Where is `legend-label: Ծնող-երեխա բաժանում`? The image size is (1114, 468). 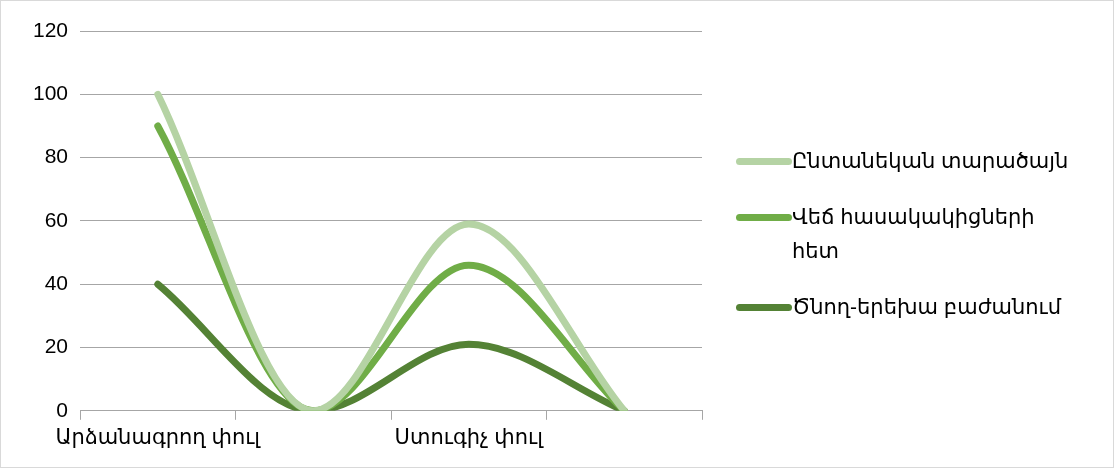 legend-label: Ծնող-երեխա բաժանում is located at coordinates (926, 307).